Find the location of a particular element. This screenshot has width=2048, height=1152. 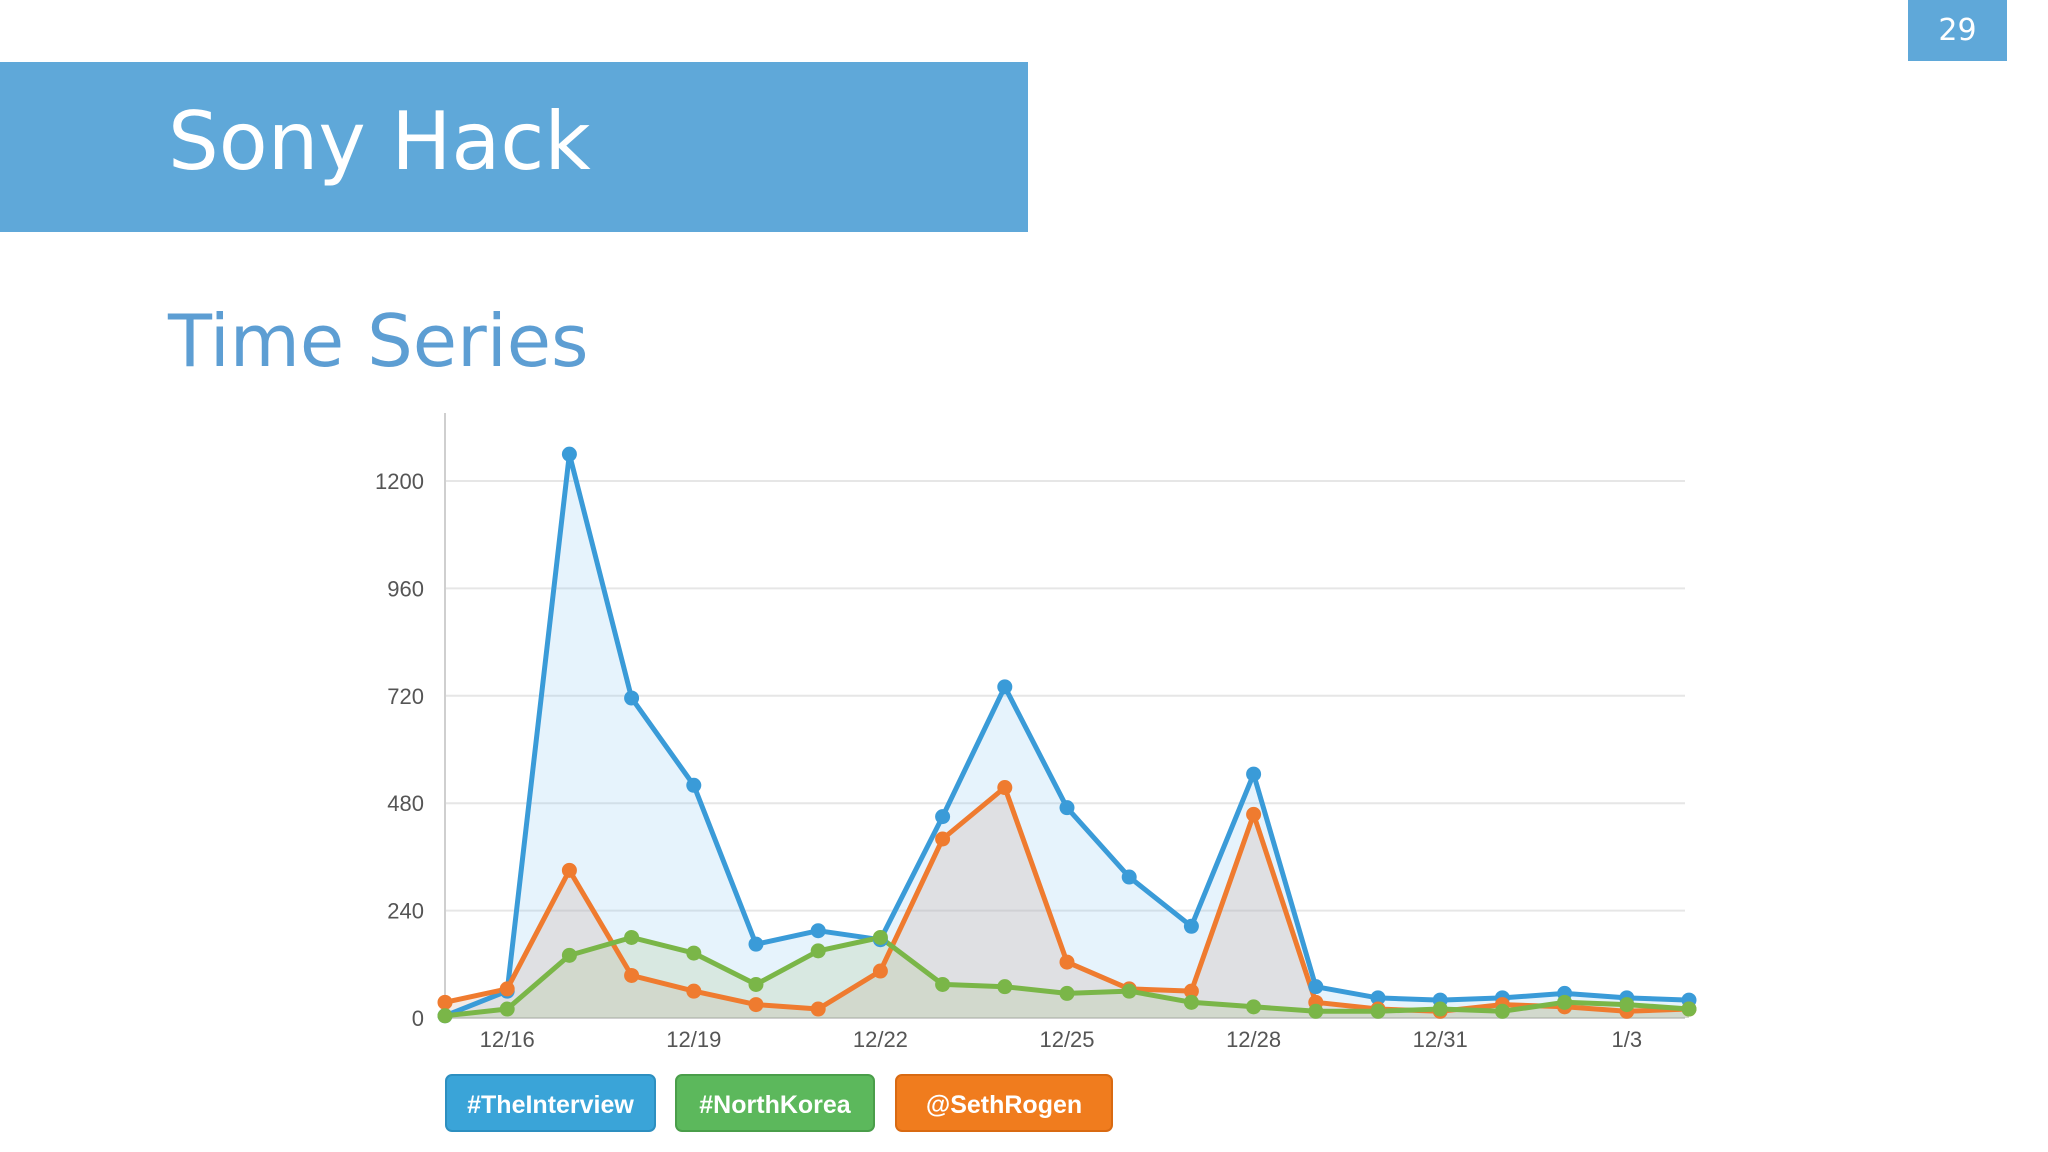

x-tick-label: 12/28 is located at coordinates (1253, 1039).